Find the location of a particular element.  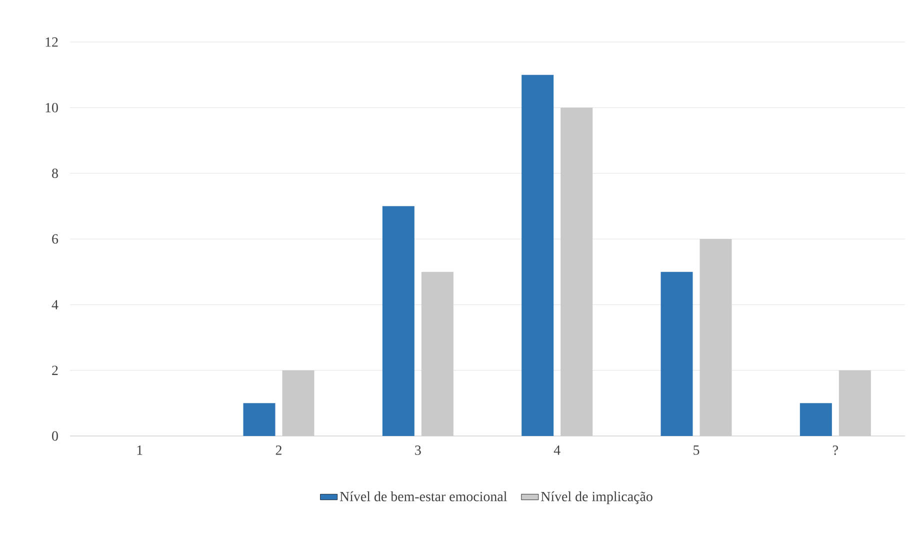

y-tick-label: 4 is located at coordinates (55, 305).